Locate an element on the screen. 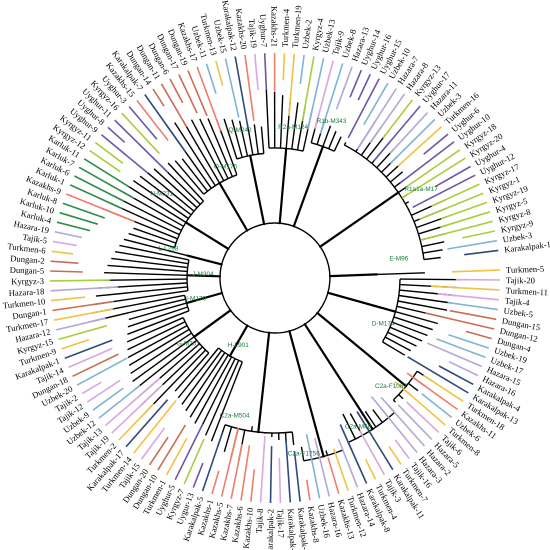  leaf-label: Karakalpak-6 is located at coordinates (303, 528).